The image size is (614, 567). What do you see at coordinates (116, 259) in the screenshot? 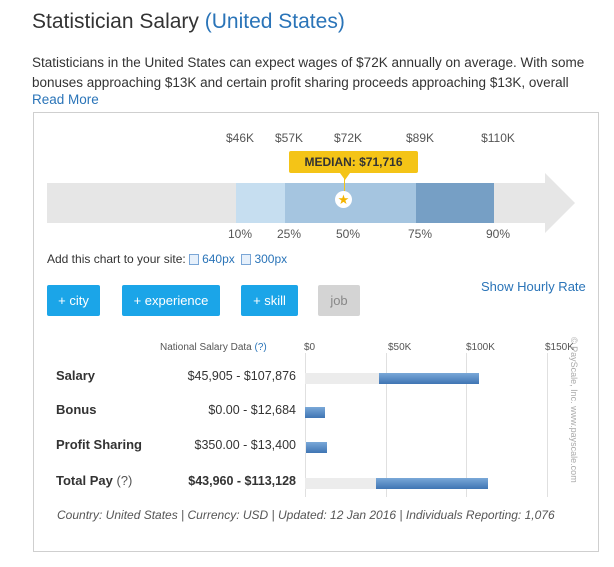
I see `embed-label: Add this chart to your site:` at bounding box center [116, 259].